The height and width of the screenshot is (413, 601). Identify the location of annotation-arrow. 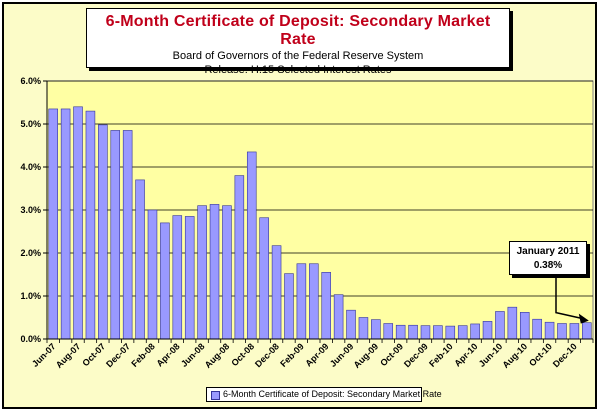
(572, 301).